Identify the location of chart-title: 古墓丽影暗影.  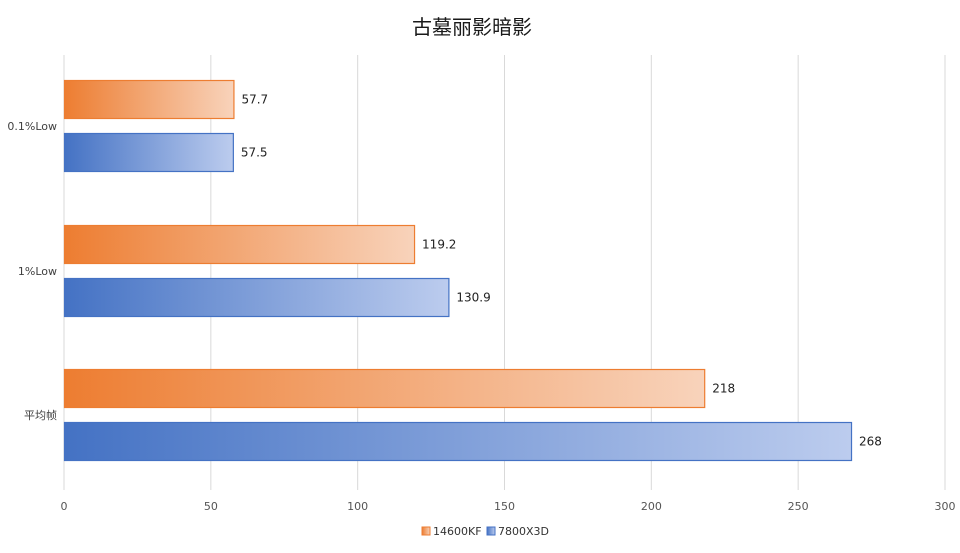
(472, 27).